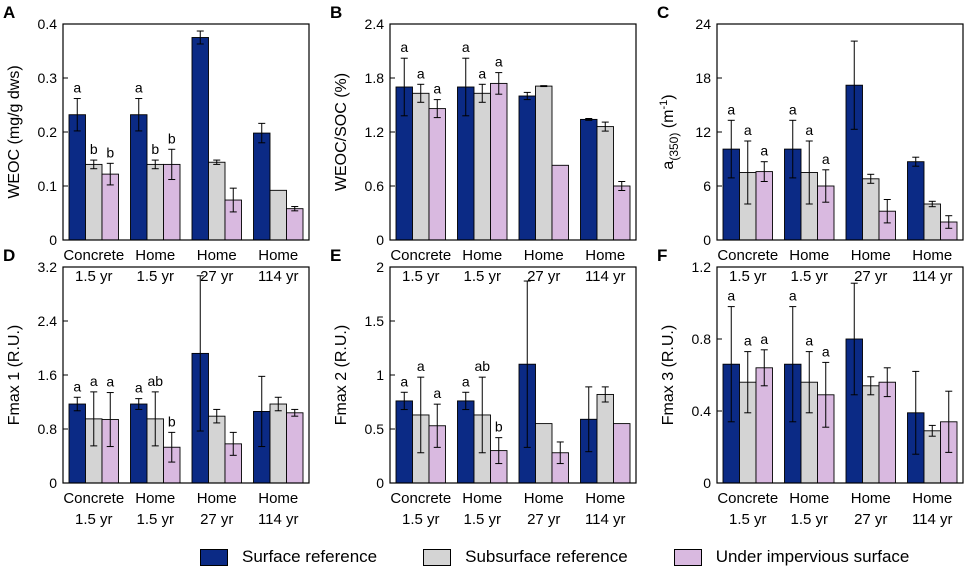 This screenshot has height=570, width=969. Describe the element at coordinates (703, 24) in the screenshot. I see `y-tick-label: 24` at that location.